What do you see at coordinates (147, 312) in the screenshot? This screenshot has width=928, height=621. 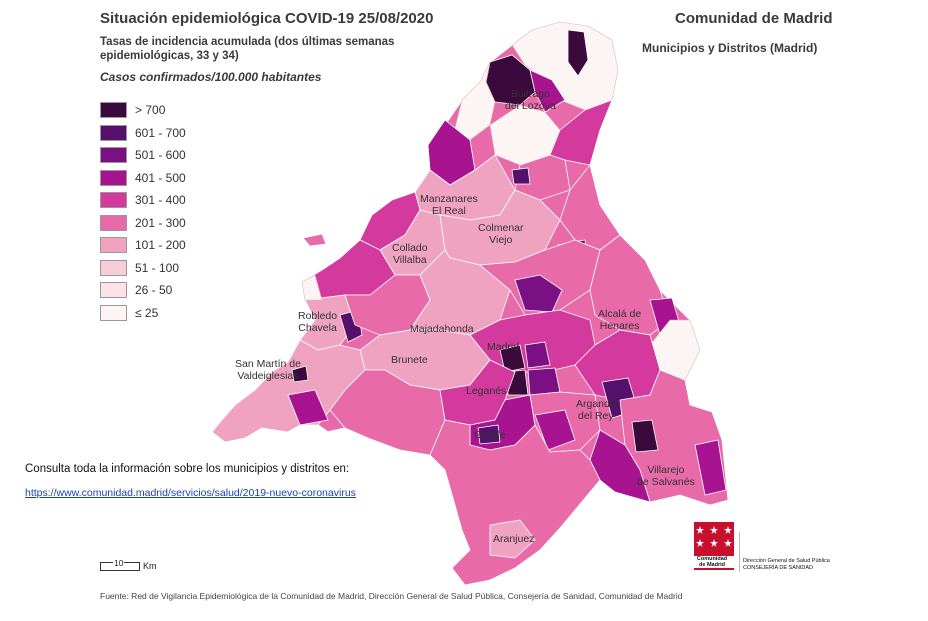 I see `legend-label: ≤ 25` at bounding box center [147, 312].